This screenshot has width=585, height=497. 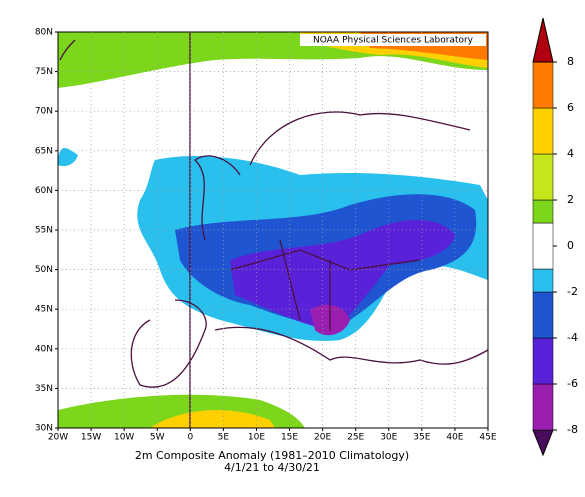 I want to click on lat-label: 35N, so click(x=44, y=389).